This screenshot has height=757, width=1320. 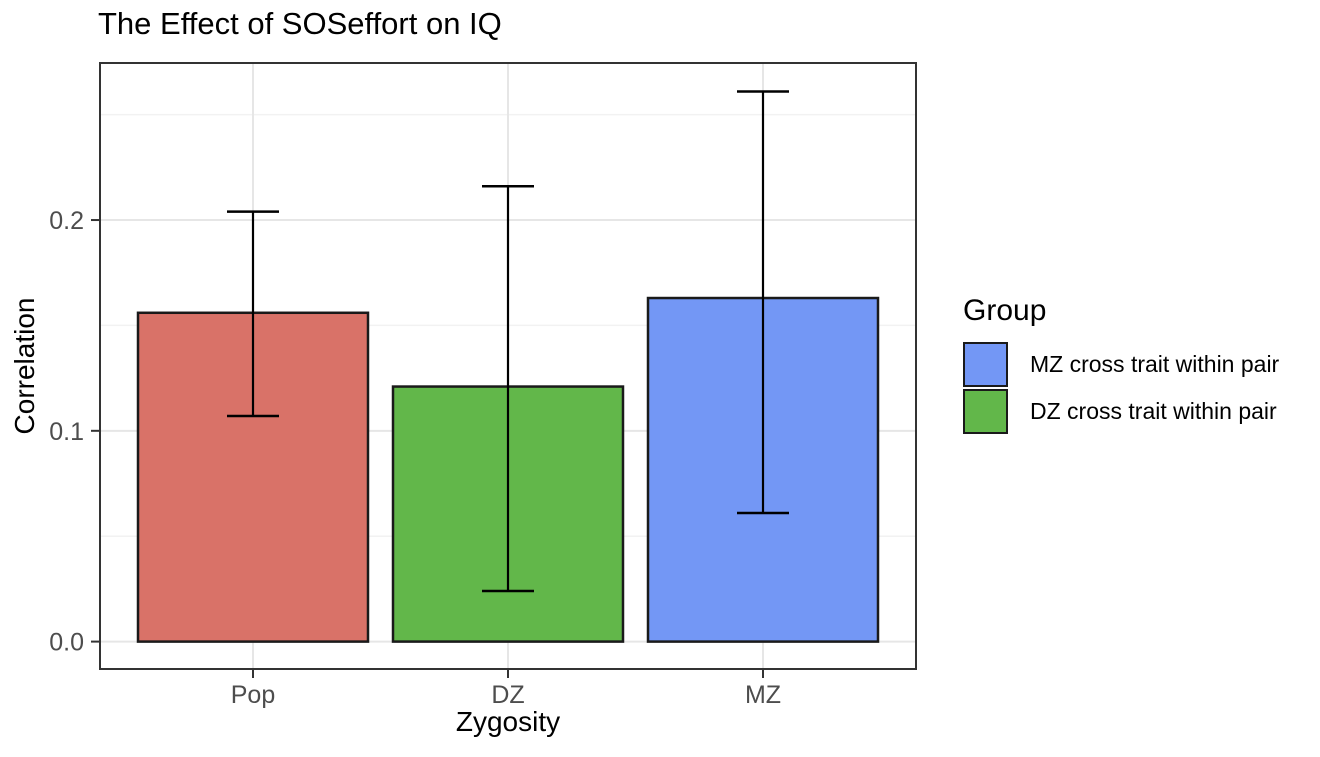 What do you see at coordinates (253, 695) in the screenshot?
I see `x-tick-label-pop: Pop` at bounding box center [253, 695].